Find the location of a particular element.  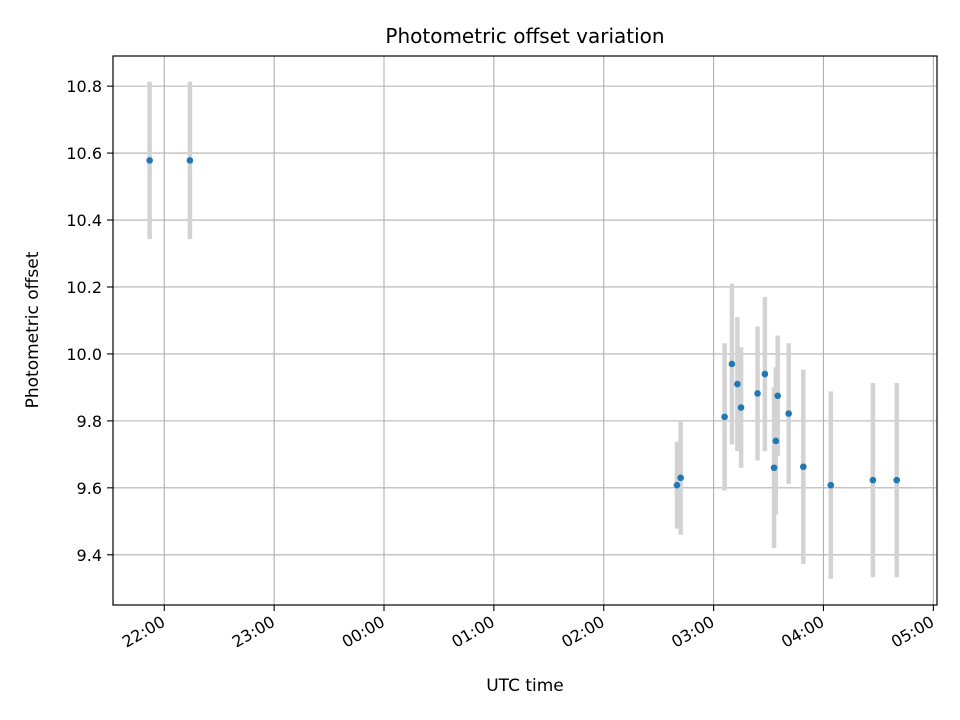

x-tick-label: 00:00 is located at coordinates (363, 632).